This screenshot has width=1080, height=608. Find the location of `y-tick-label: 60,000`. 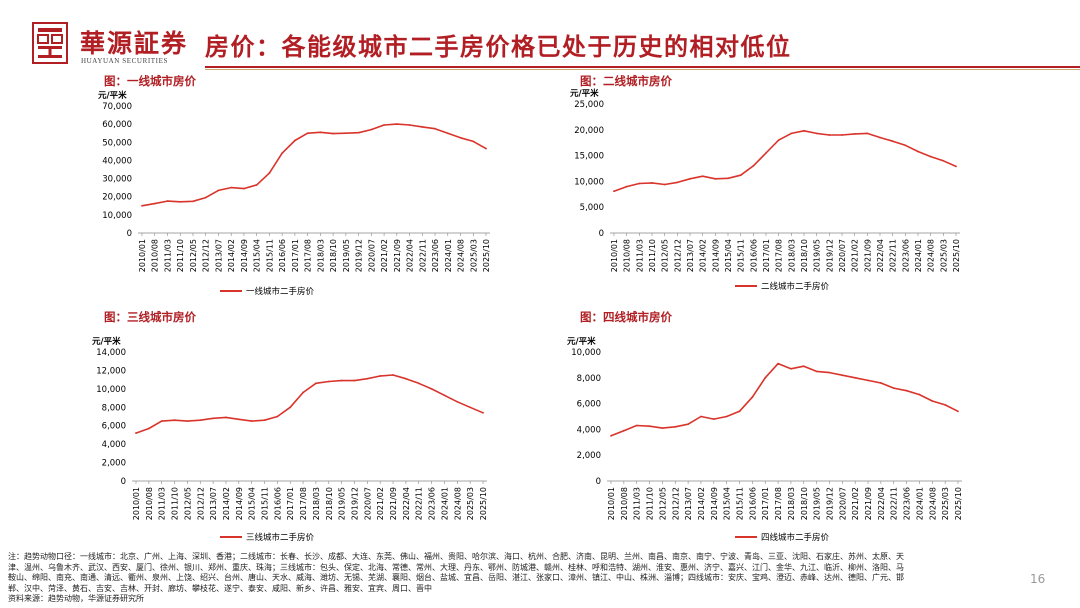

y-tick-label: 60,000 is located at coordinates (117, 125).